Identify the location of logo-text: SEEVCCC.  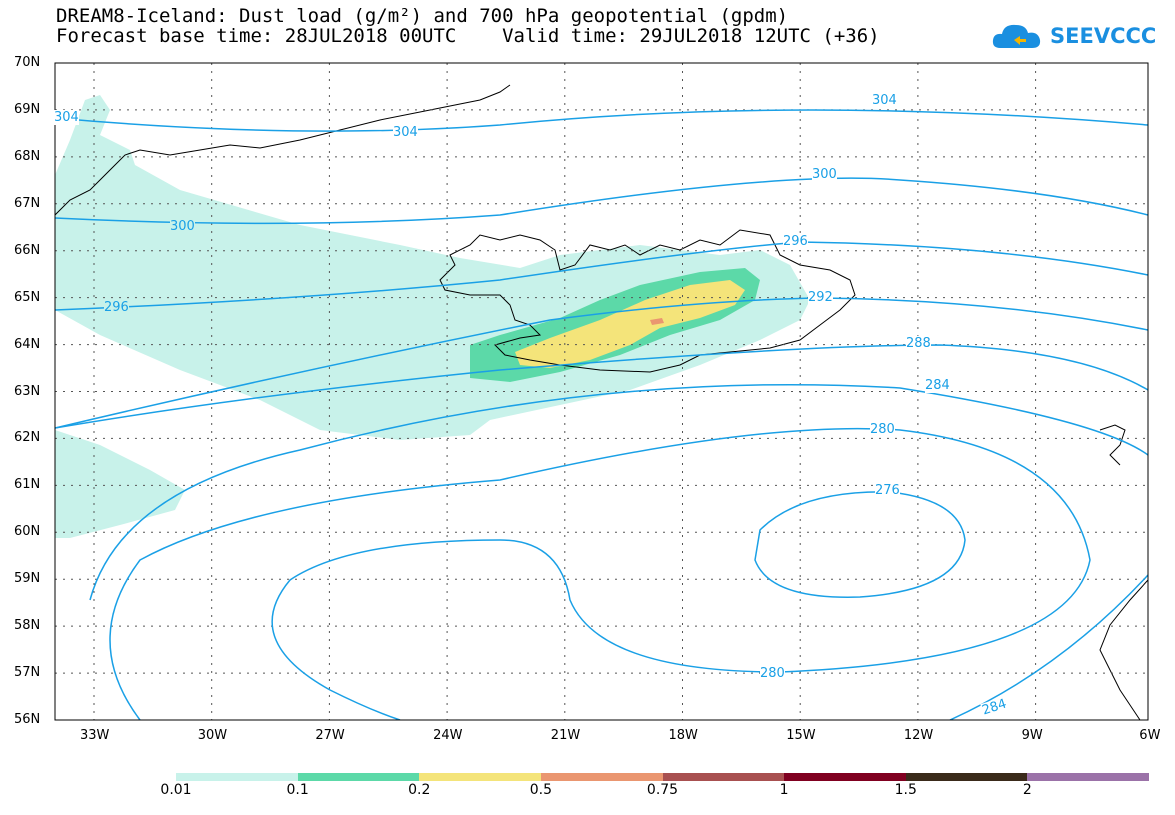
(1103, 36).